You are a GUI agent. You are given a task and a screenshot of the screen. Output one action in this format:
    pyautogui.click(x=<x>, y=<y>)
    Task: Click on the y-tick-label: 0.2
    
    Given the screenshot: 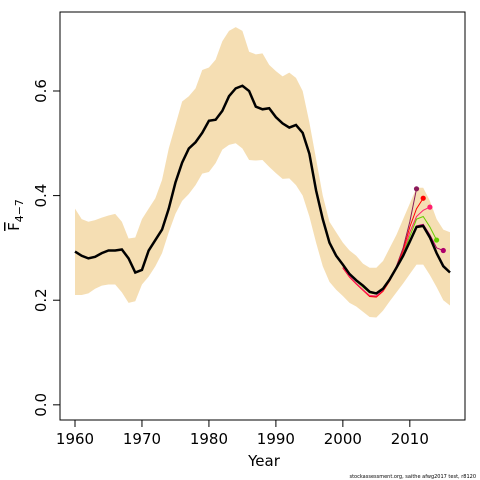 What is the action you would take?
    pyautogui.click(x=41, y=300)
    